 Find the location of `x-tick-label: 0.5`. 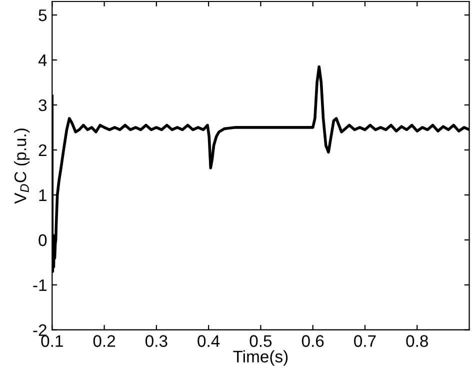

x-tick-label: 0.5 is located at coordinates (261, 341).